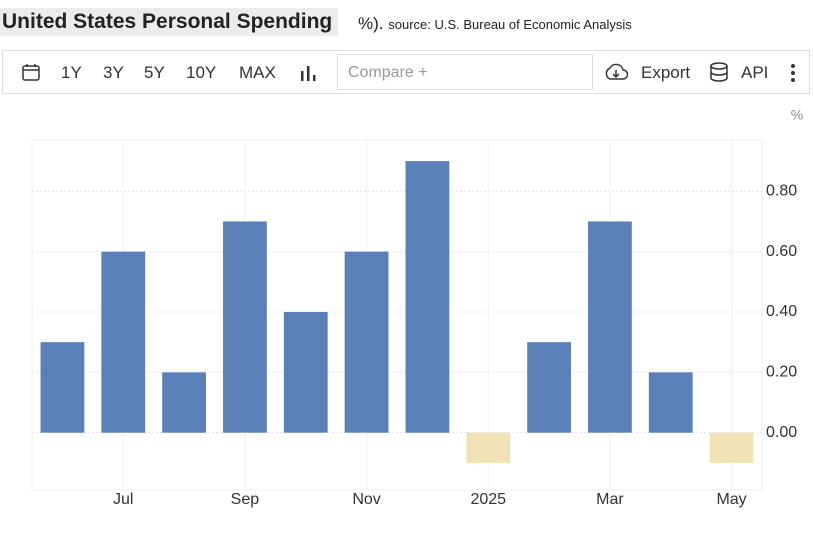 This screenshot has width=813, height=536. I want to click on export-button: Export, so click(666, 72).